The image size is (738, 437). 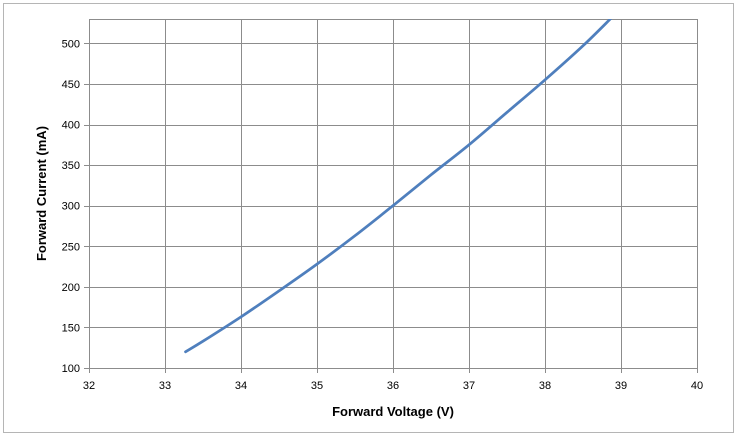 What do you see at coordinates (71, 85) in the screenshot?
I see `y-tick-label: 450` at bounding box center [71, 85].